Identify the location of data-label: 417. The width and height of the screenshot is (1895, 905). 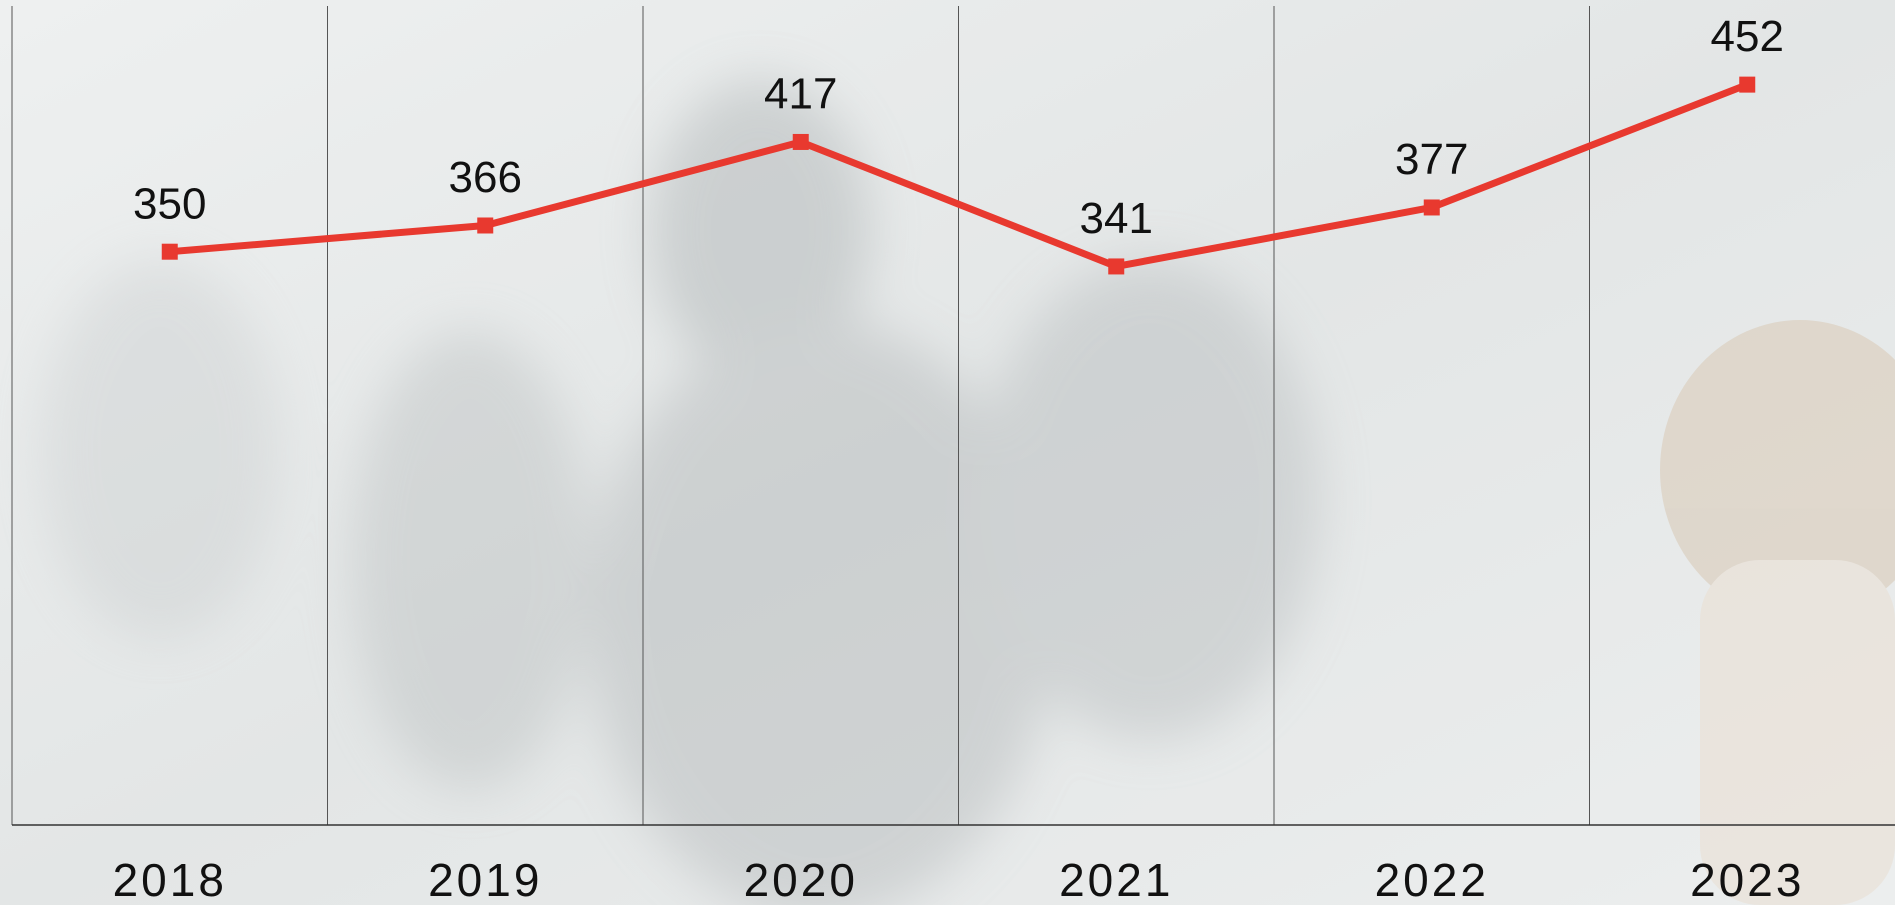
(800, 94).